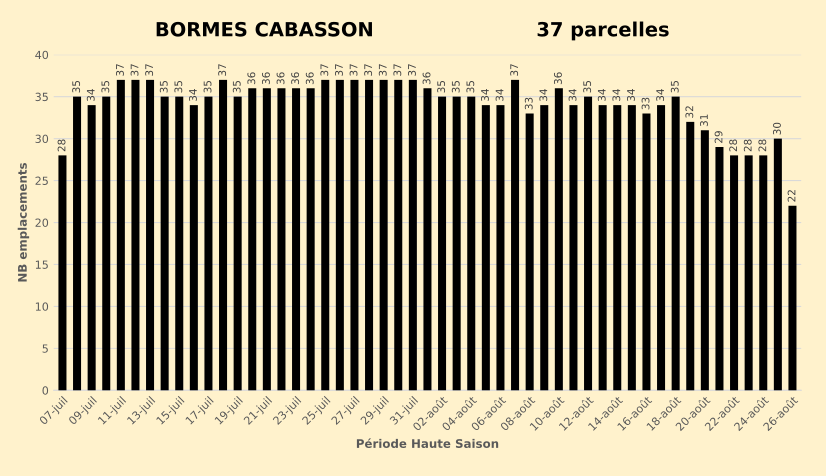 The image size is (826, 476). What do you see at coordinates (45, 348) in the screenshot?
I see `y-tick-label: 5` at bounding box center [45, 348].